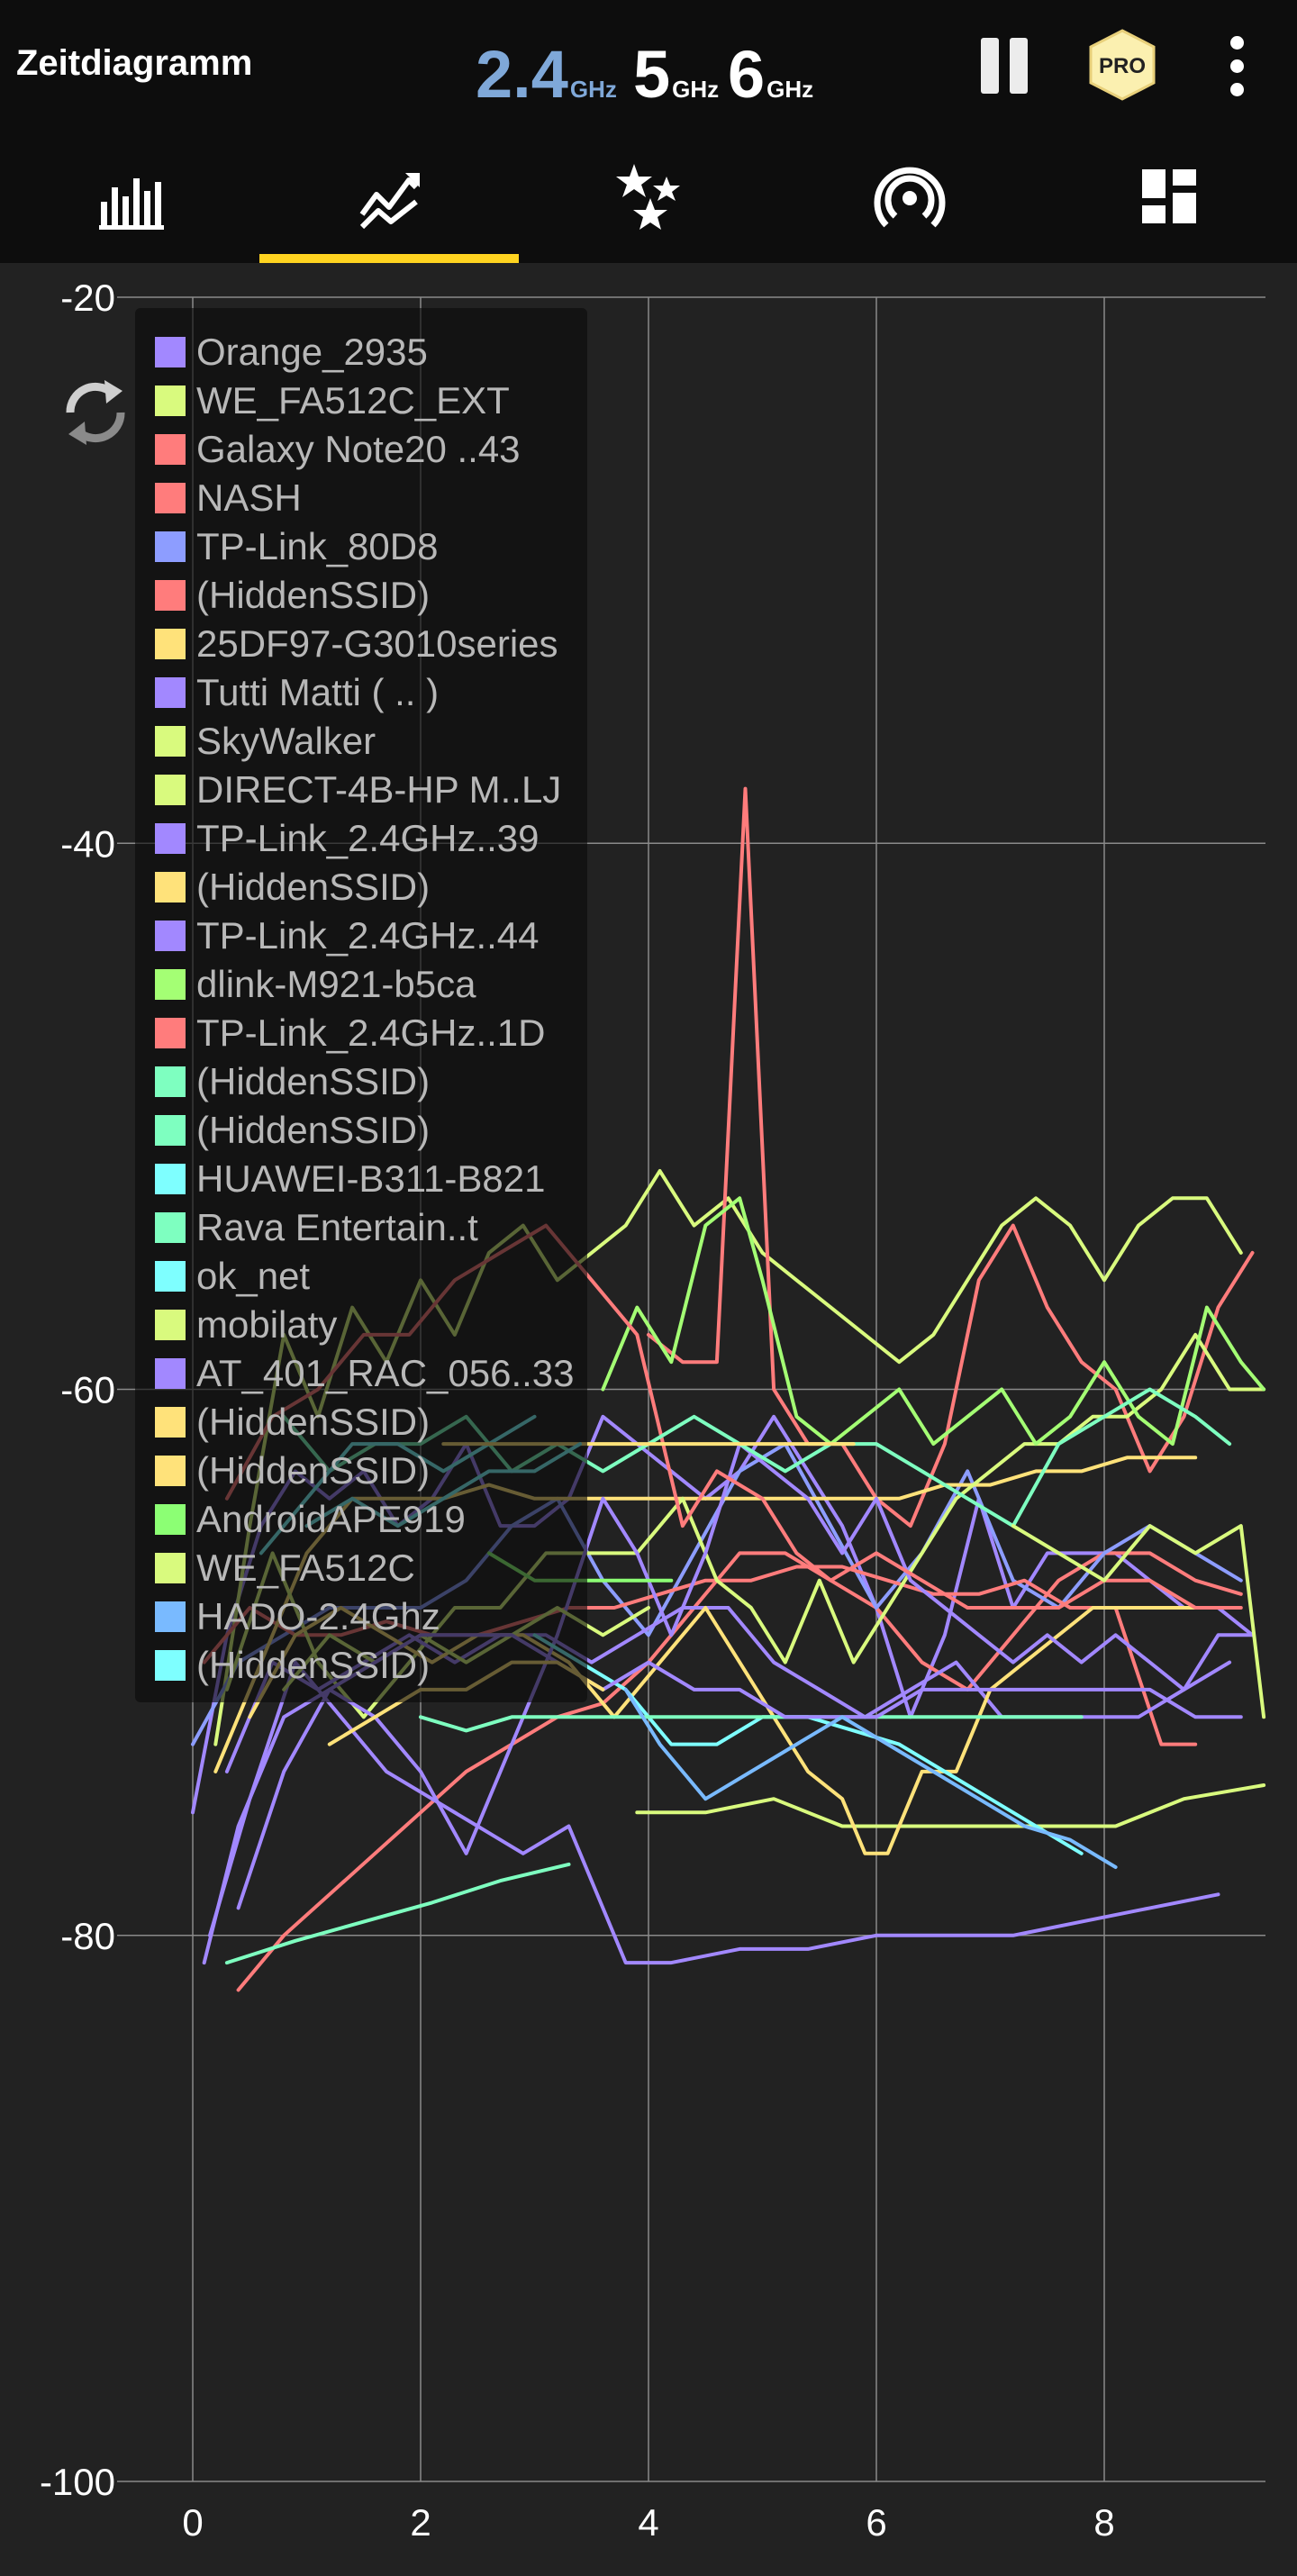  What do you see at coordinates (318, 692) in the screenshot?
I see `legend-label: Tutti Matti ( .. )` at bounding box center [318, 692].